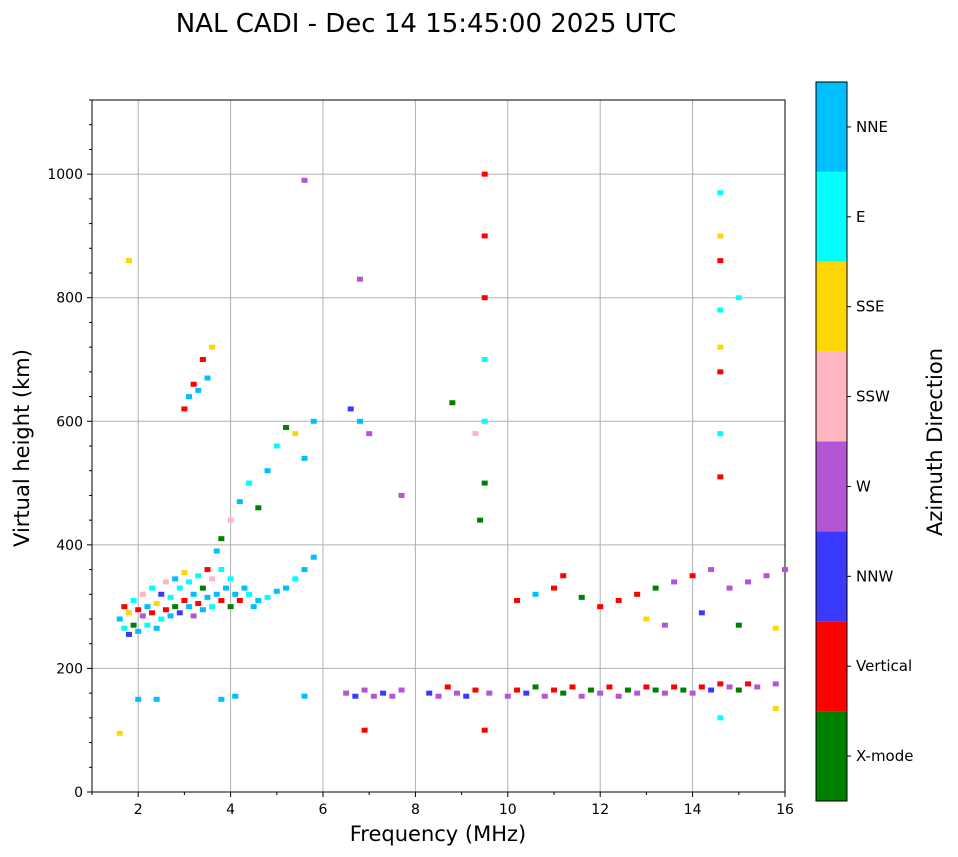  Describe the element at coordinates (22, 448) in the screenshot. I see `y-axis-label: Virtual height (km)` at that location.